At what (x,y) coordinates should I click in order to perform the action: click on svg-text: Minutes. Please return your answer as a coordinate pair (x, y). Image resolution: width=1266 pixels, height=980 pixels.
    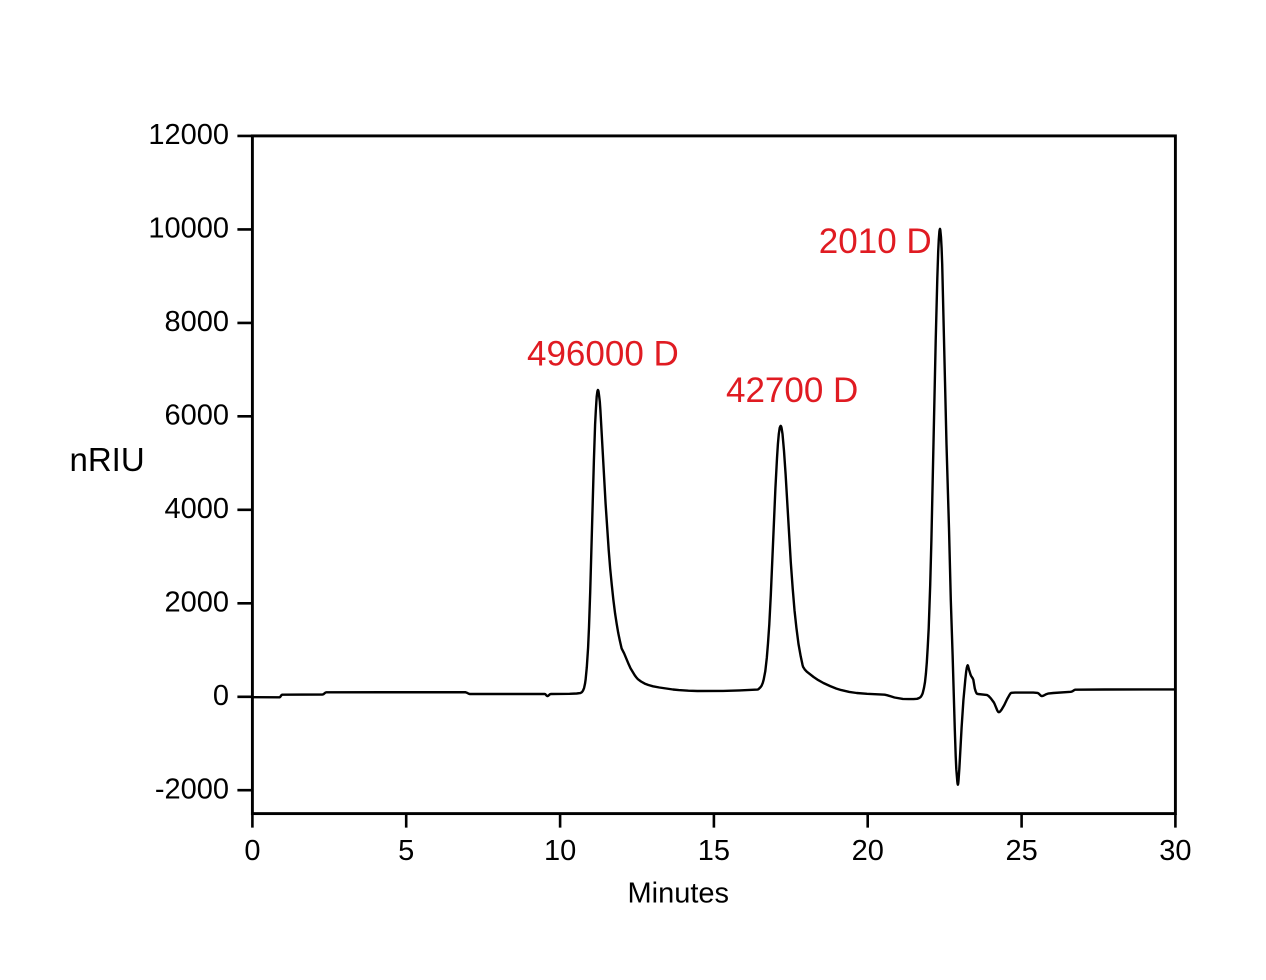
    Looking at the image, I should click on (679, 894).